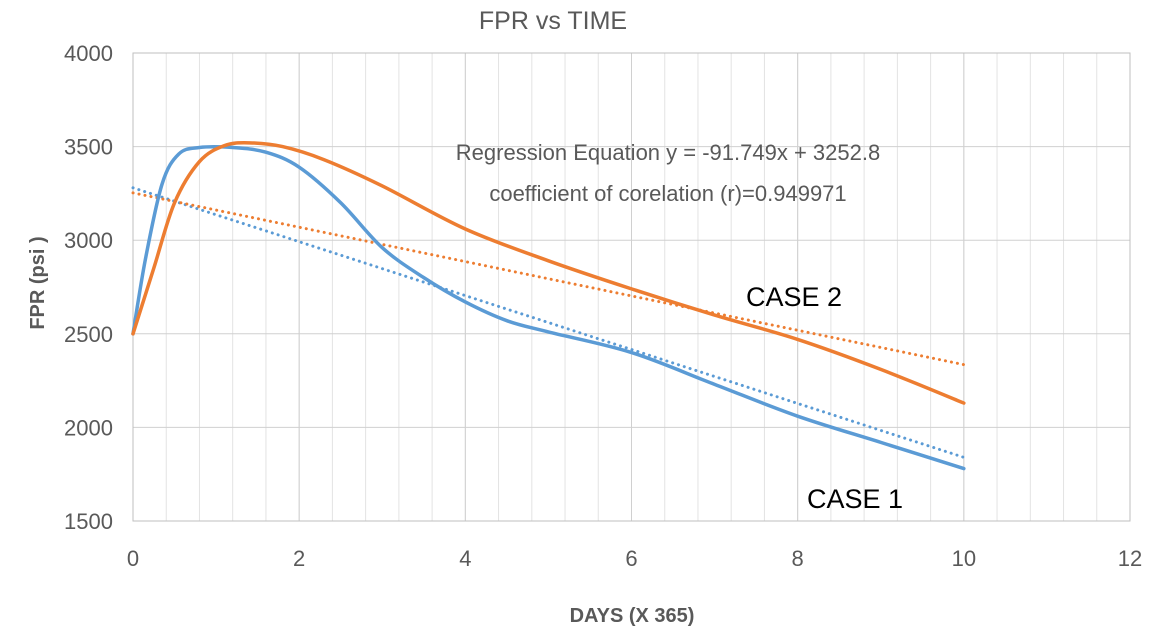  I want to click on x-tick-label: 4, so click(465, 558).